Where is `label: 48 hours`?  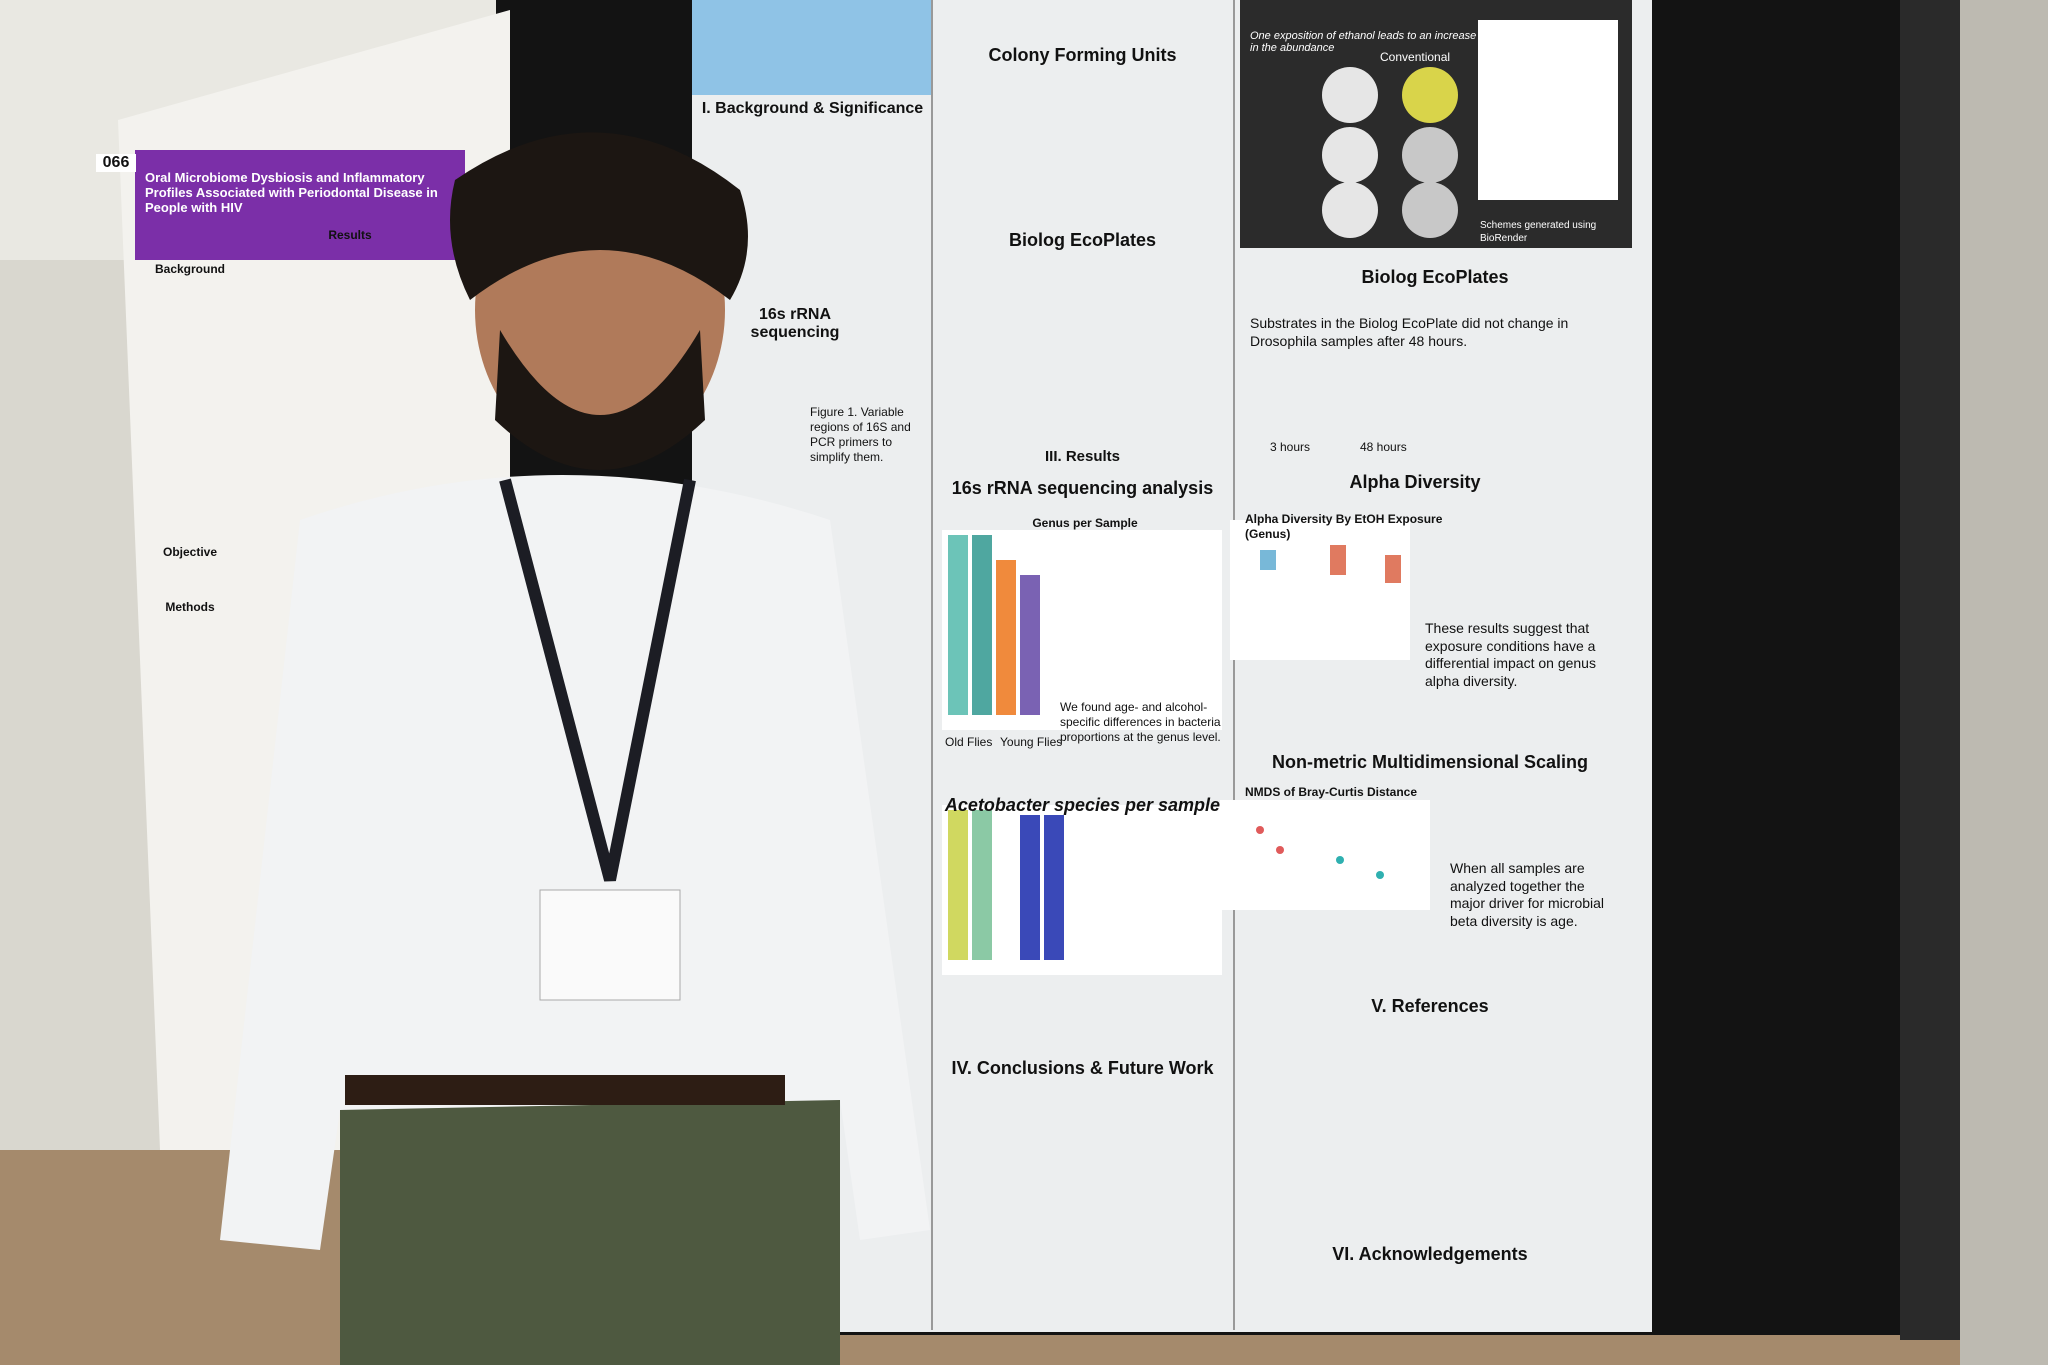
label: 48 hours is located at coordinates (1383, 447).